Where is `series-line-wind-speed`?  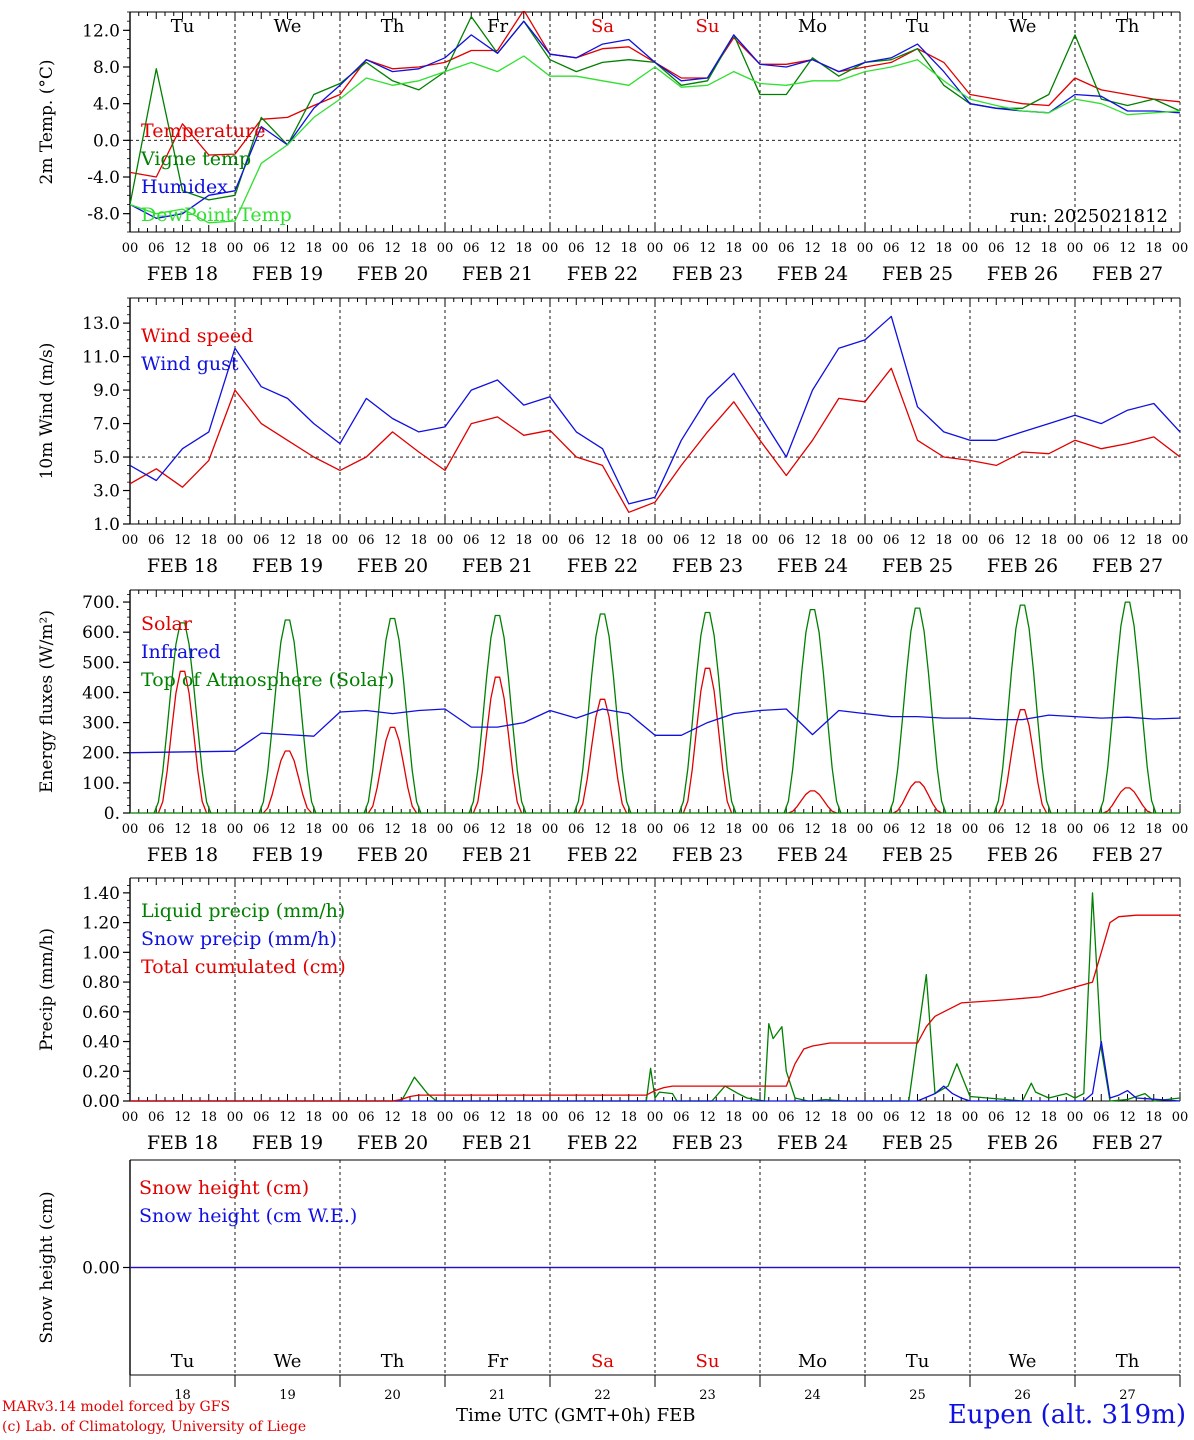
series-line-wind-speed is located at coordinates (655, 440).